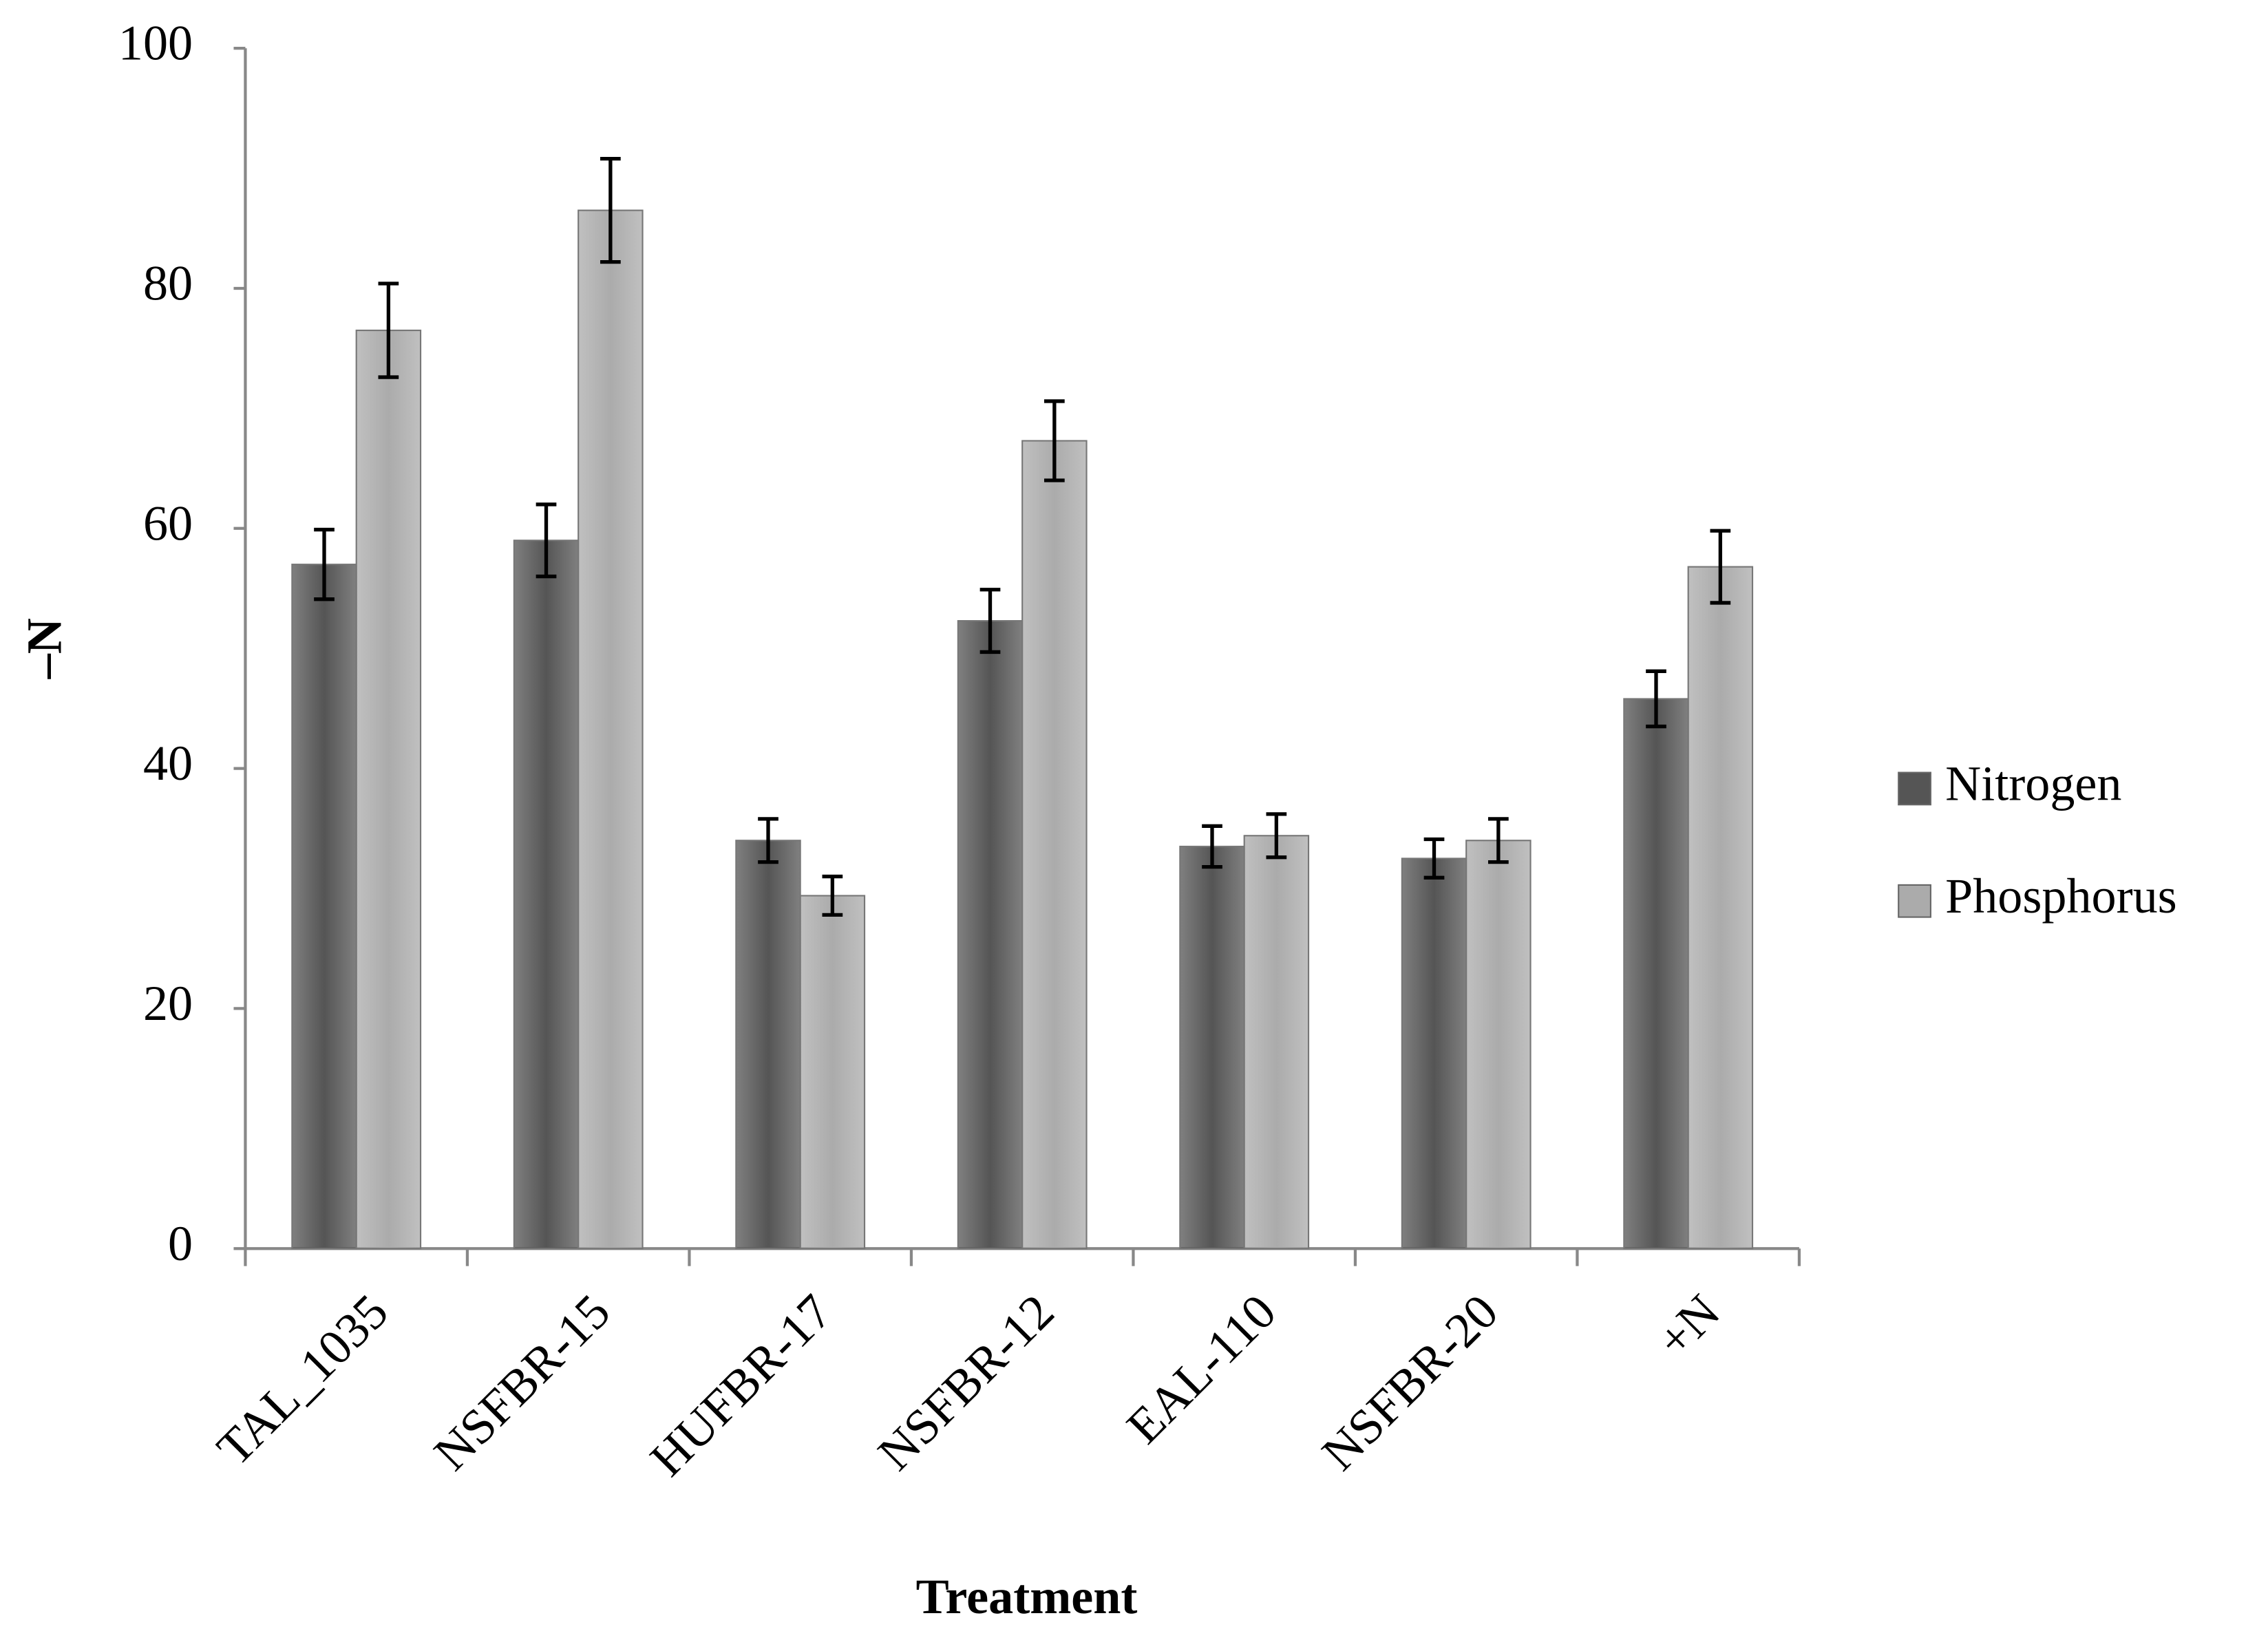 Image resolution: width=2268 pixels, height=1640 pixels. Describe the element at coordinates (521, 1382) in the screenshot. I see `x-tick-label: NSFBR-15` at that location.